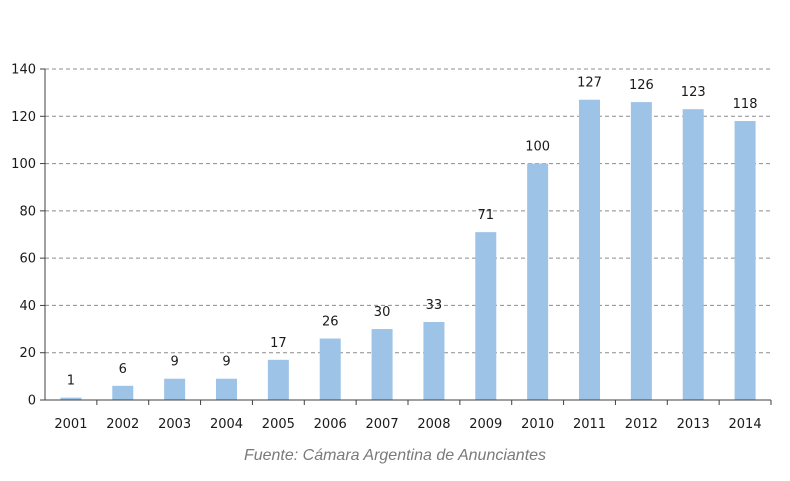 The image size is (790, 481). Describe the element at coordinates (693, 92) in the screenshot. I see `data-label-2013: 123` at that location.